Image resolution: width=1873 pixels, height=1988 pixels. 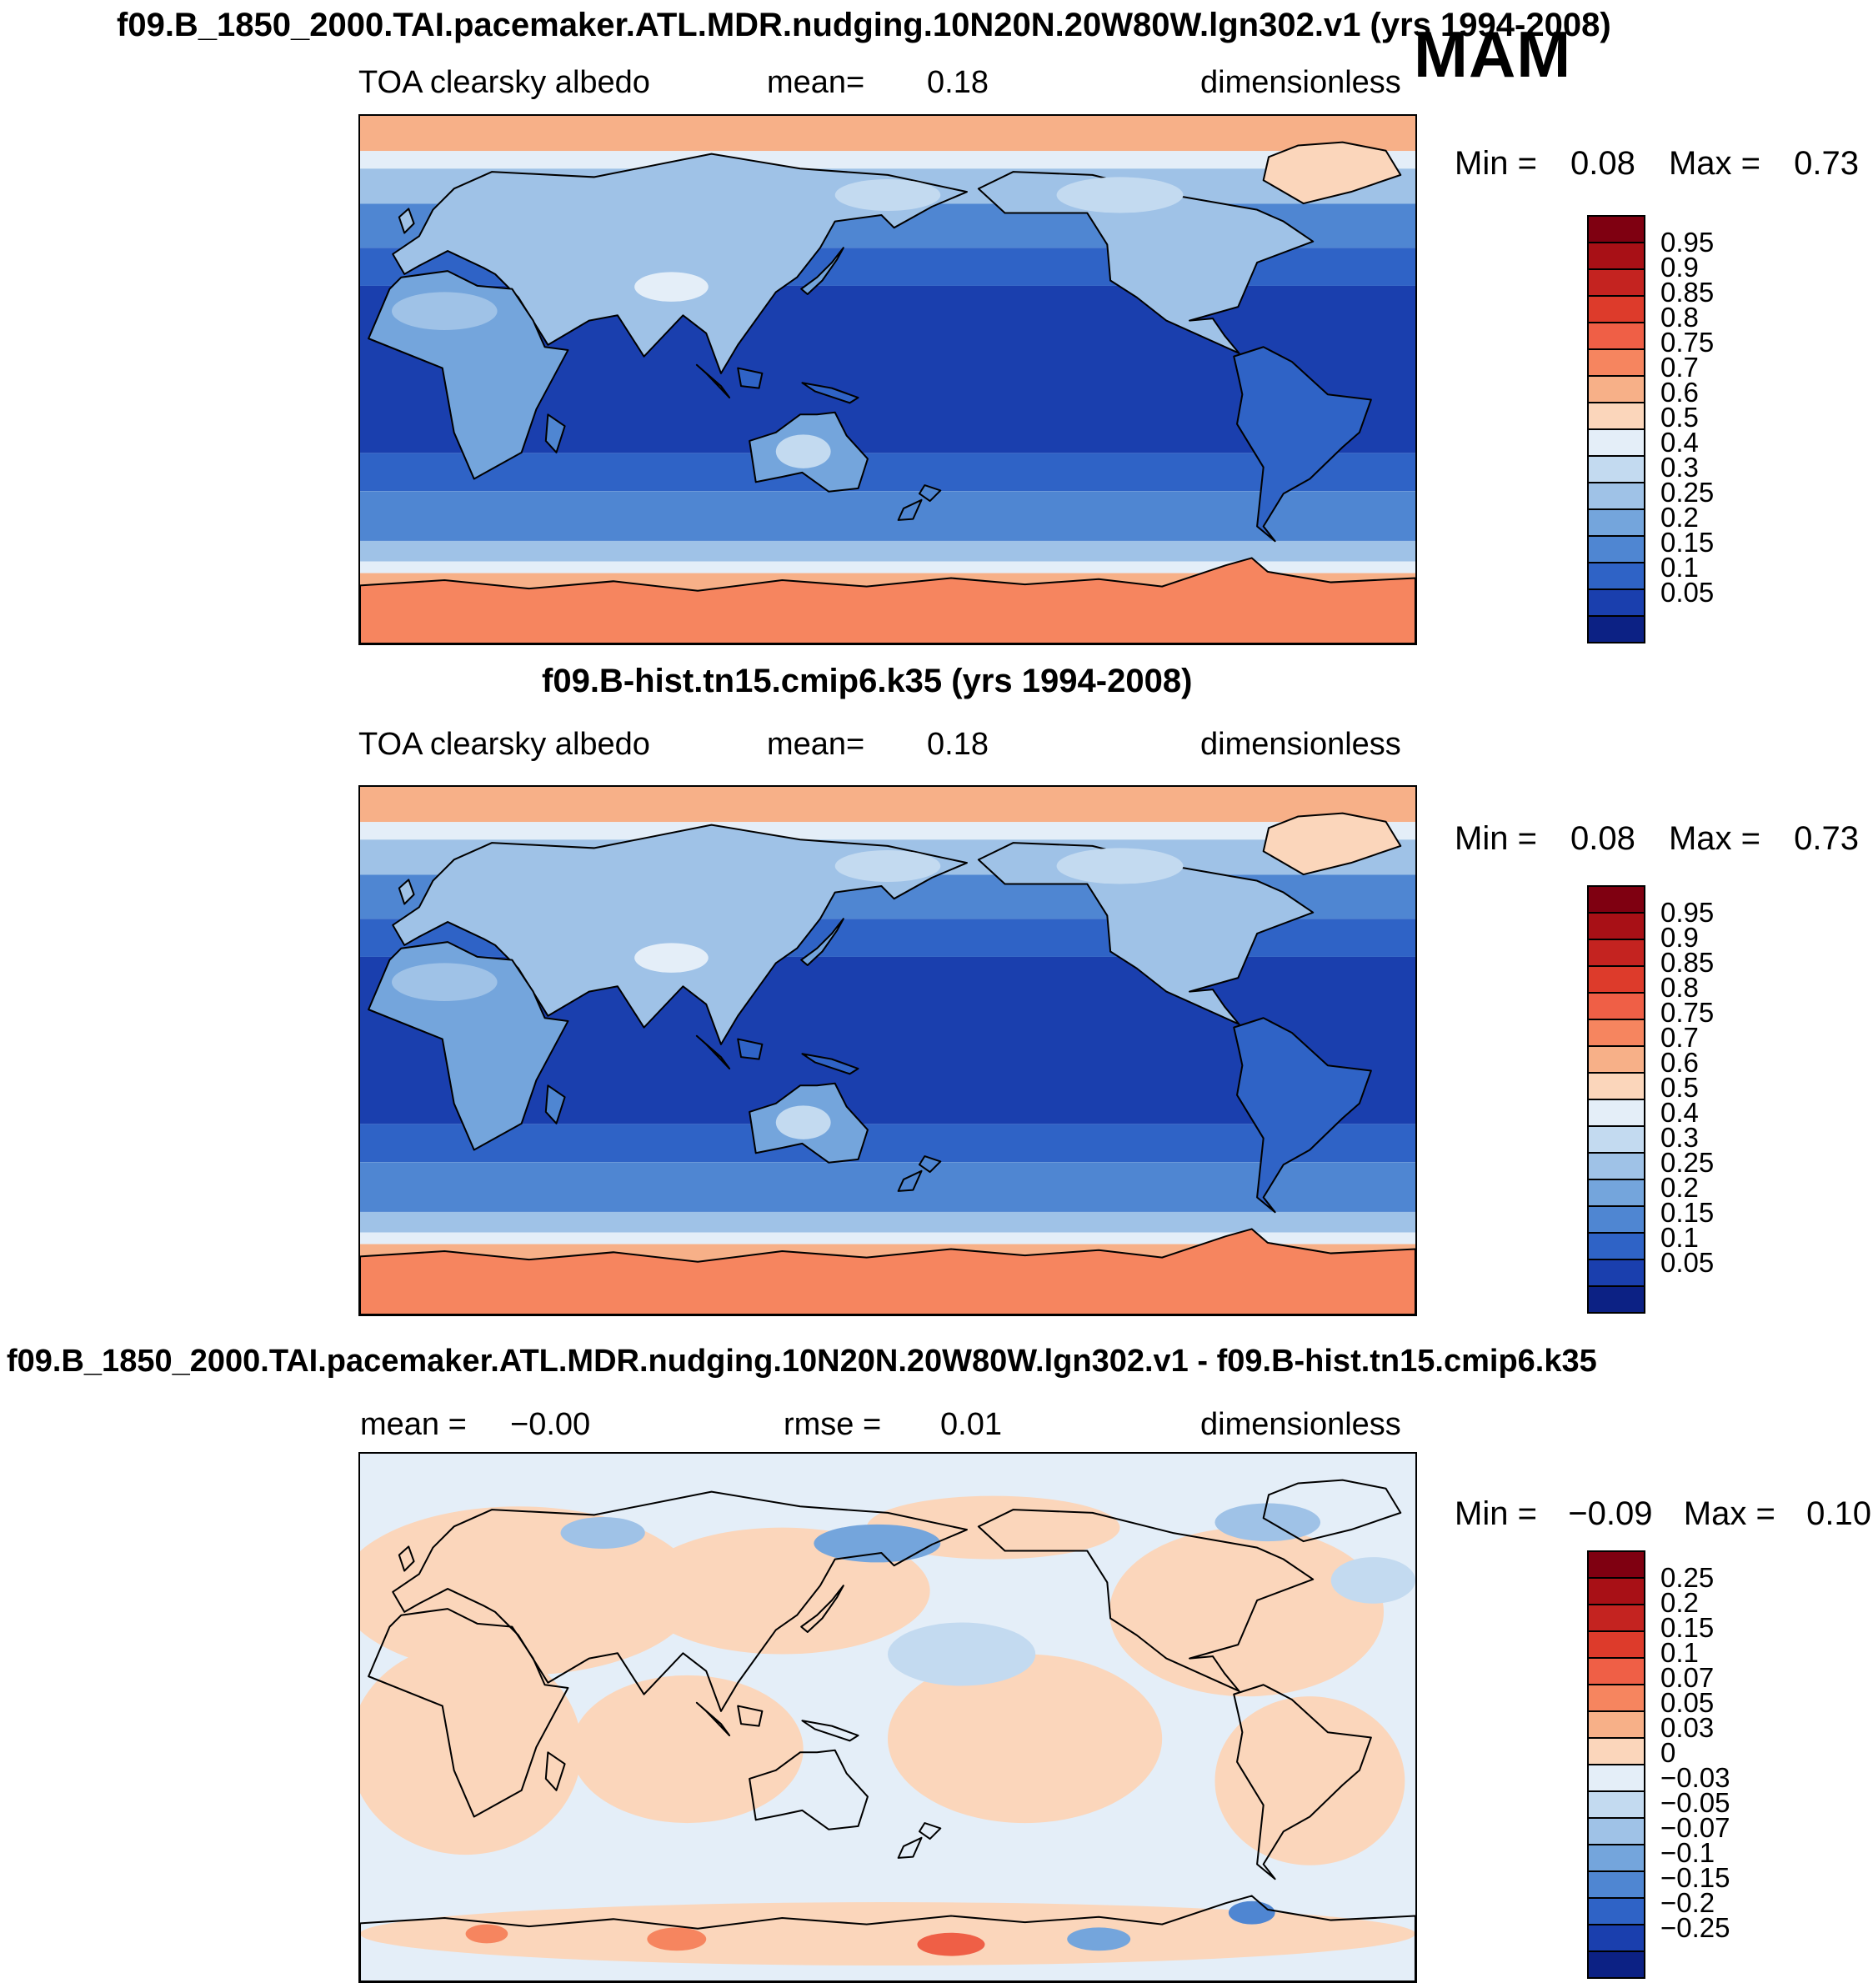 I want to click on panel3-rmse-value: 0.01, so click(x=971, y=1424).